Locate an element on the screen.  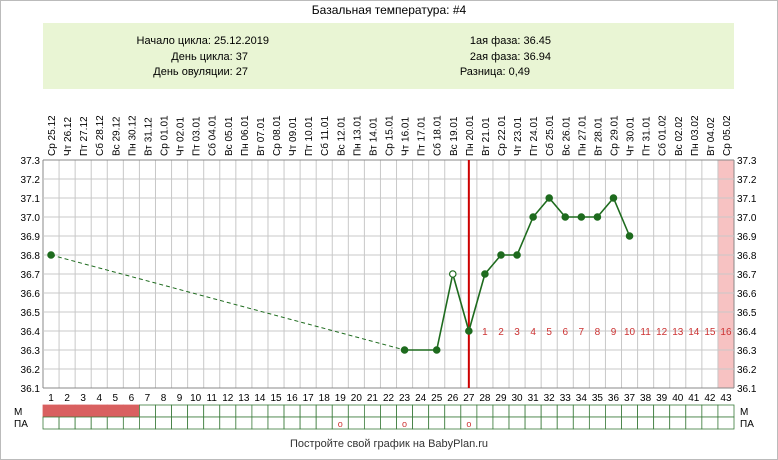
phase-day-number: 5 is located at coordinates (549, 332).